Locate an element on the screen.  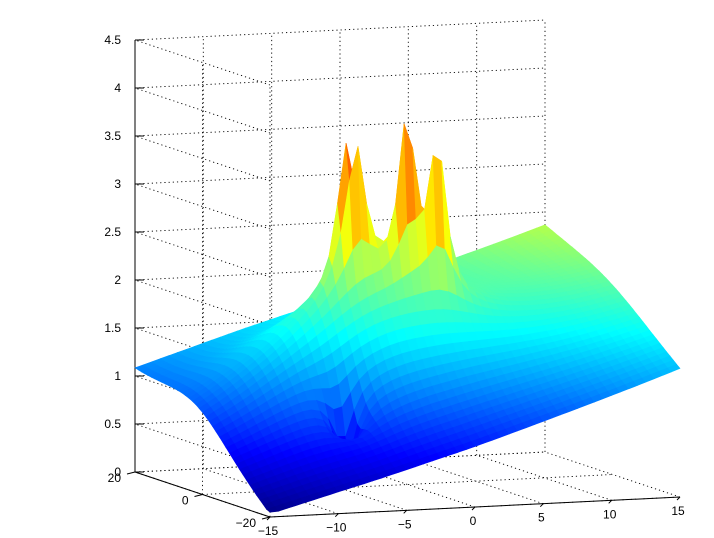
x-tick-label: 15 is located at coordinates (678, 511).